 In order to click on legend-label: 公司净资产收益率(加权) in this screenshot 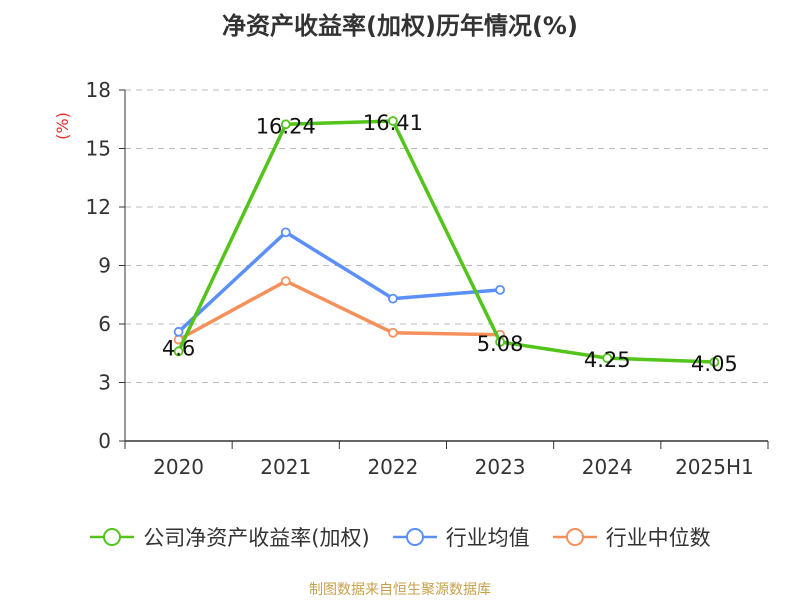, I will do `click(256, 538)`.